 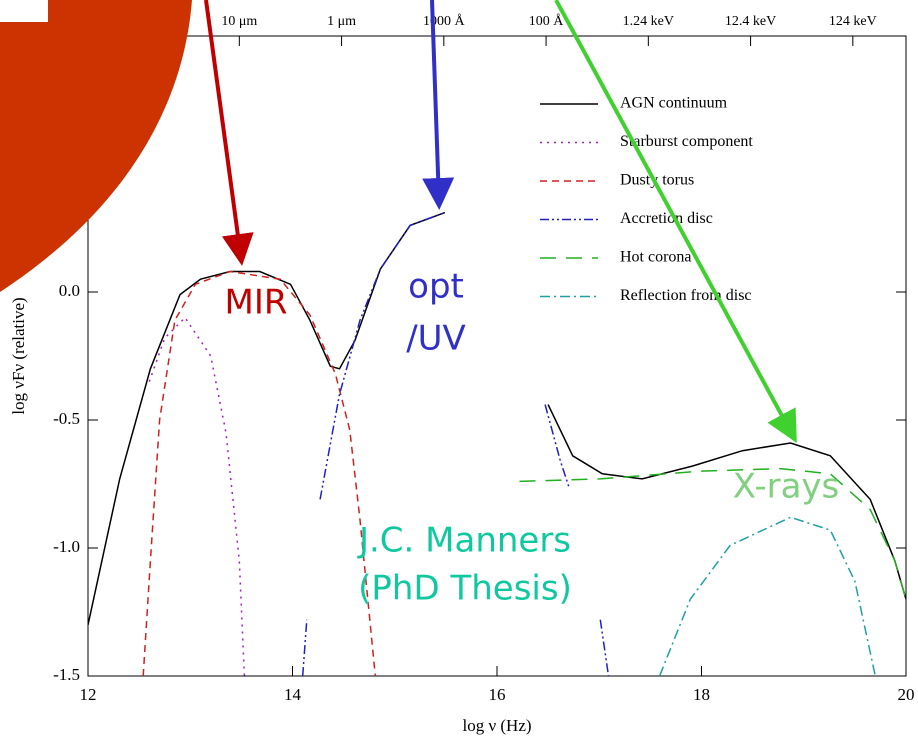 What do you see at coordinates (69, 290) in the screenshot?
I see `y-tick-label: 0.0` at bounding box center [69, 290].